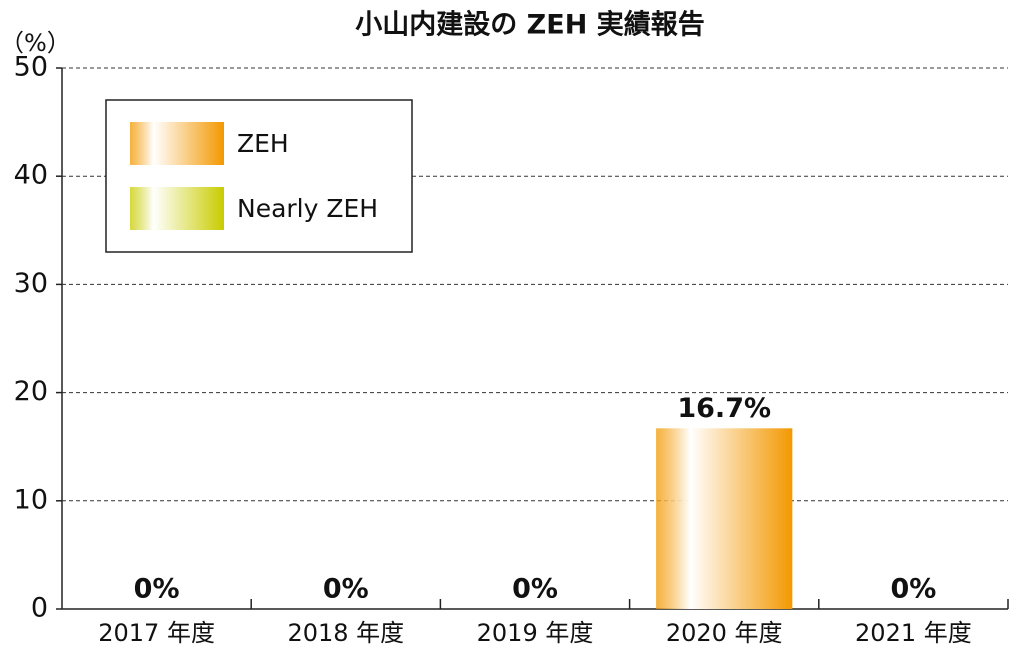 This screenshot has height=661, width=1024. I want to click on y-unit: （%）, so click(35, 43).